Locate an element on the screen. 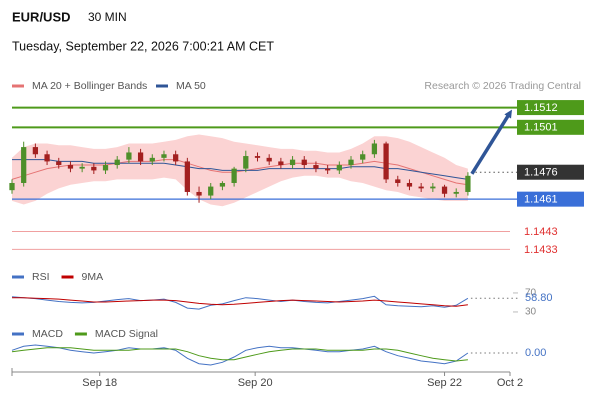  y-tick-label: 30 is located at coordinates (531, 312).